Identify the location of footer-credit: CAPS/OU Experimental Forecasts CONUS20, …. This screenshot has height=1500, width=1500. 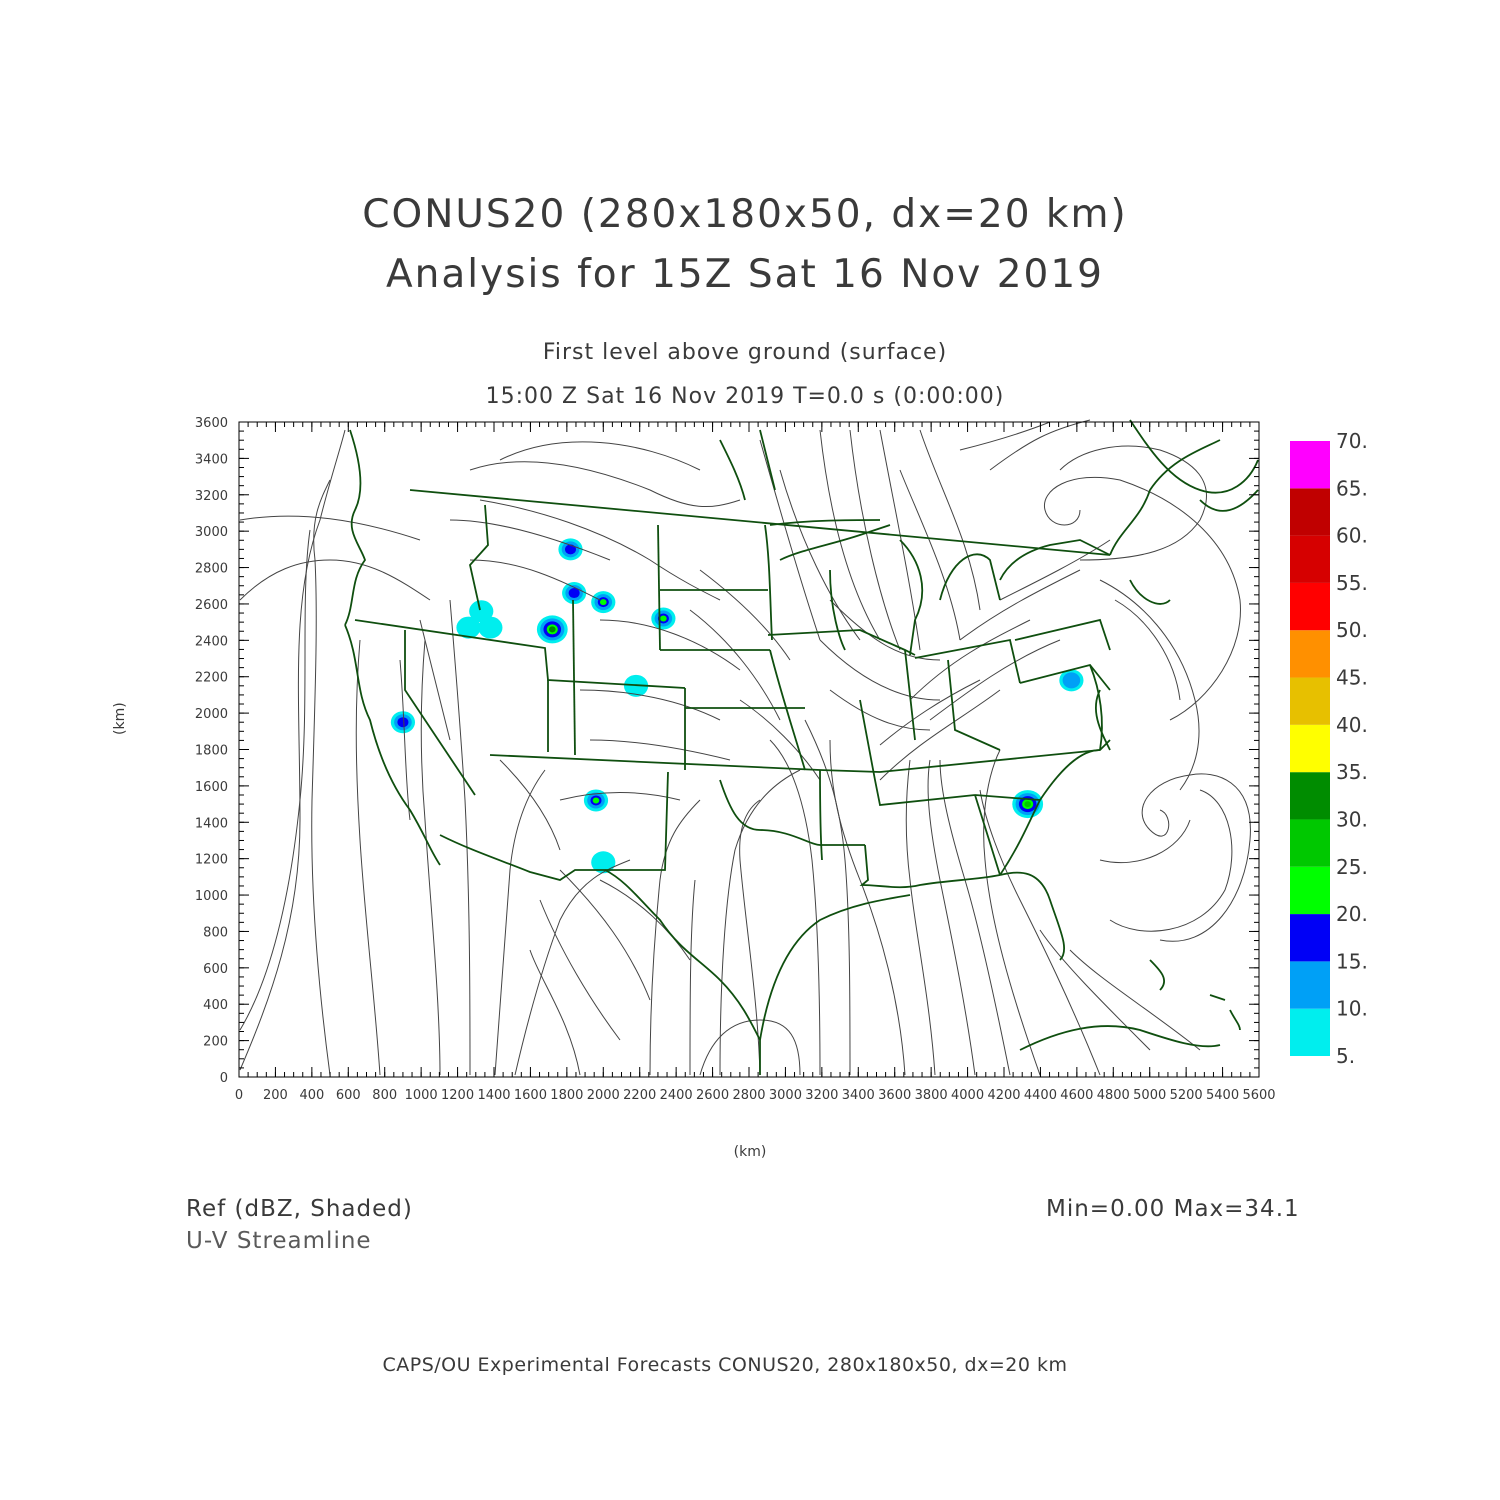
(725, 1365).